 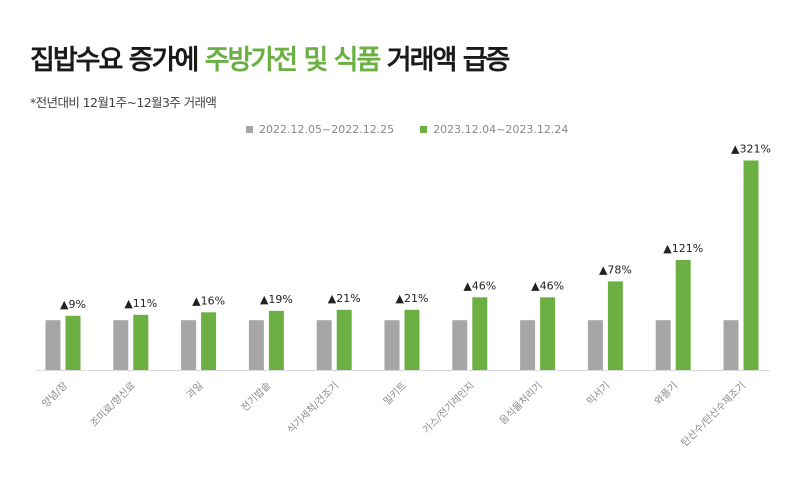 I want to click on data-label-1: ▲11%, so click(x=140, y=303).